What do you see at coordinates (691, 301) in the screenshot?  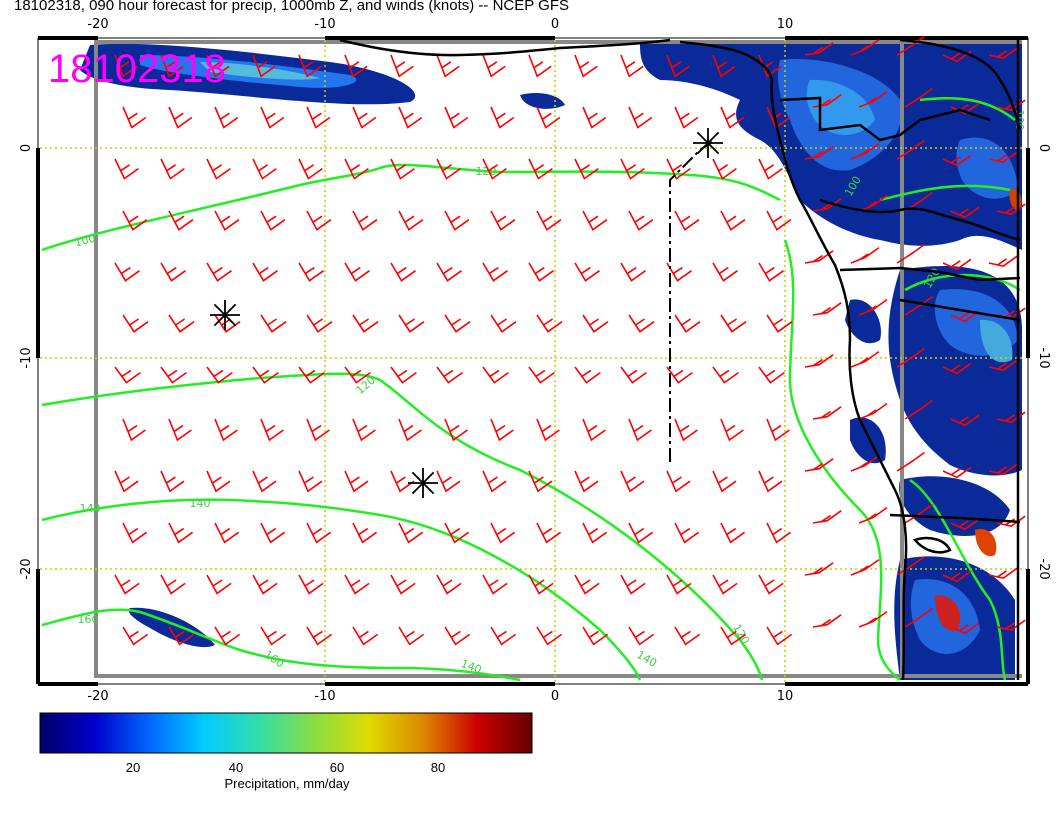 I see `track-line` at bounding box center [691, 301].